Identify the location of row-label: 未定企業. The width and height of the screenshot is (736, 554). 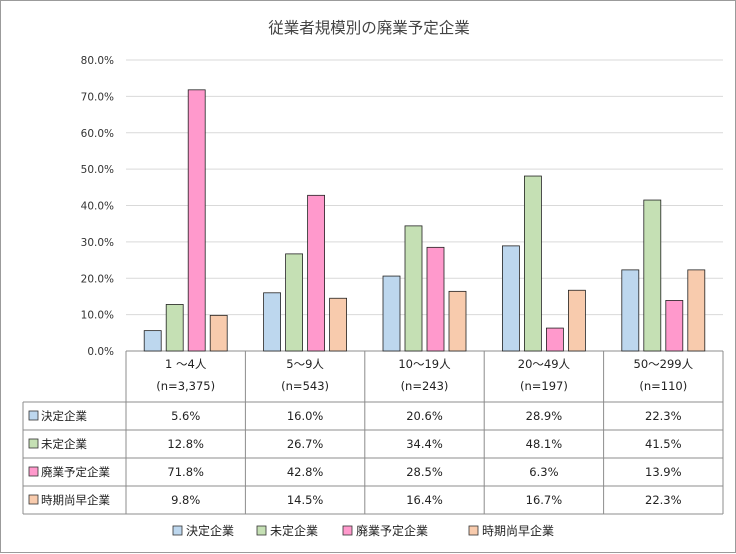
(64, 444).